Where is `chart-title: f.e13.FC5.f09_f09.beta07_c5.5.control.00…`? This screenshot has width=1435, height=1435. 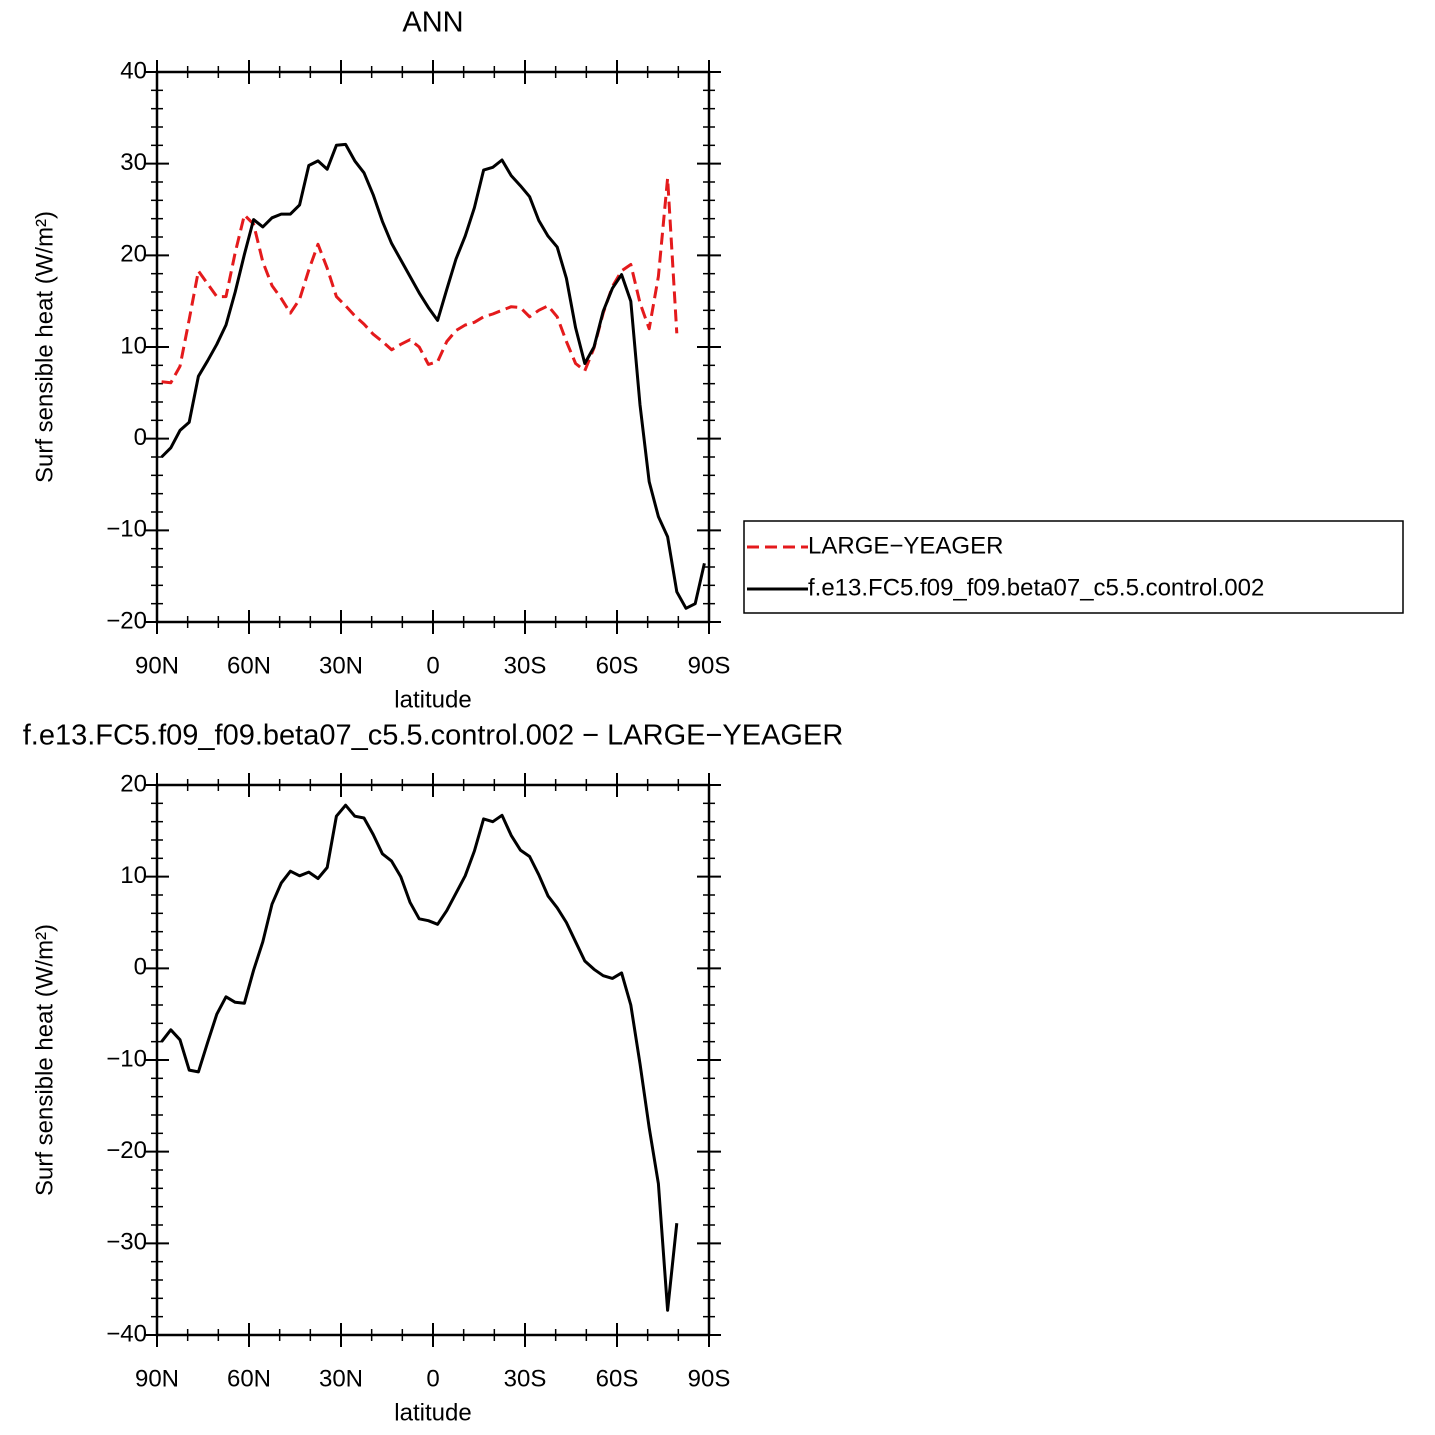 chart-title: f.e13.FC5.f09_f09.beta07_c5.5.control.00… is located at coordinates (433, 736).